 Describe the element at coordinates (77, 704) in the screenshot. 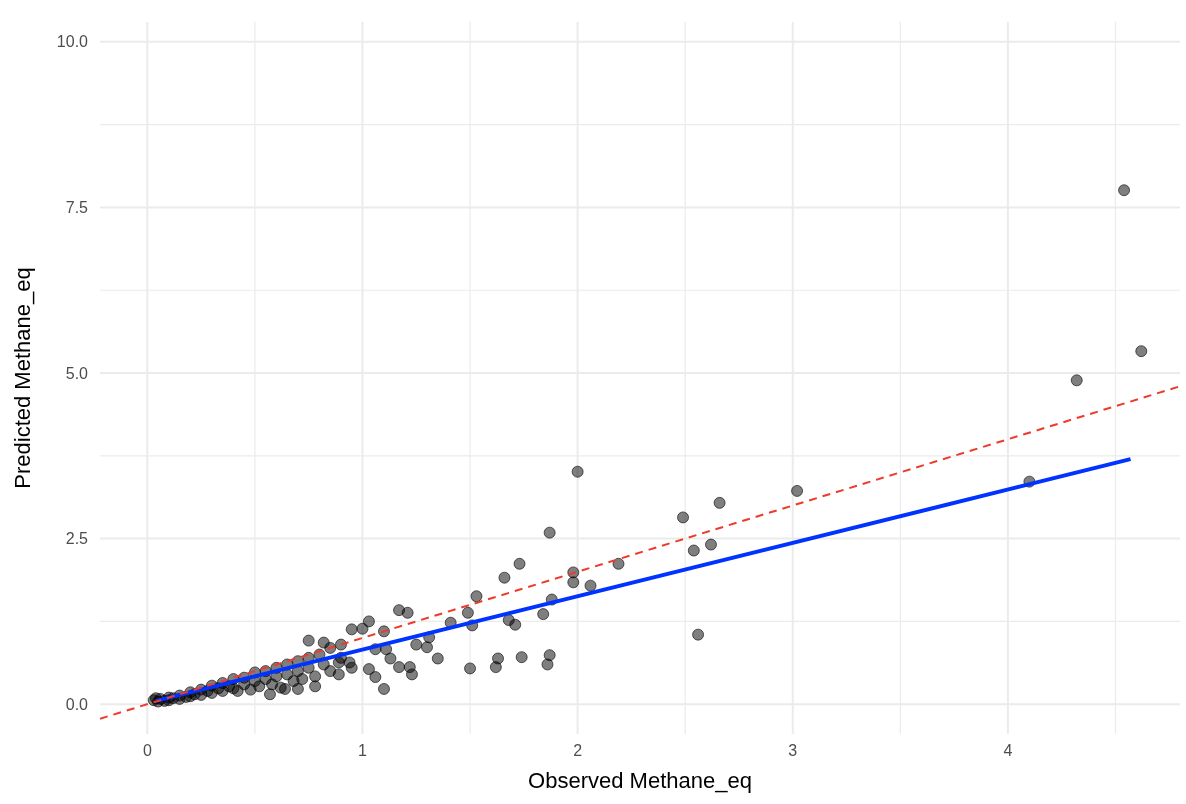

I see `y-tick-label: 0.0` at that location.